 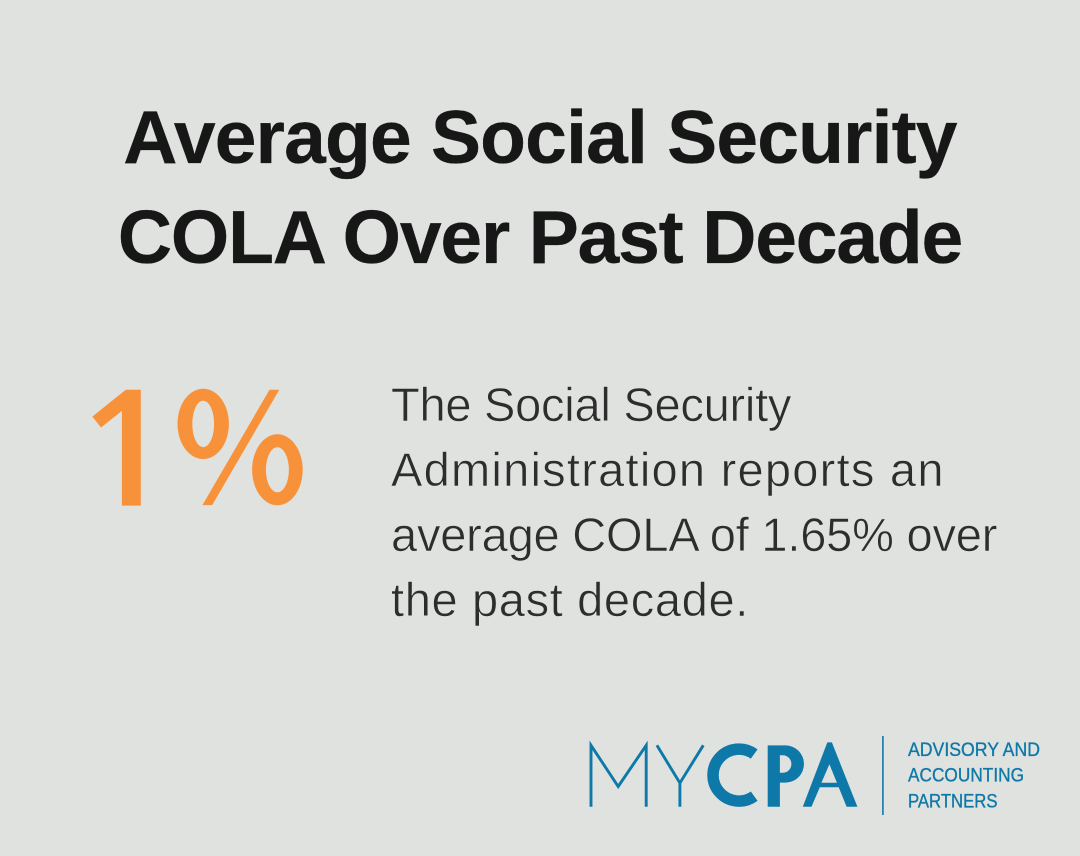 I want to click on svg-text: ACCOUNTING, so click(x=966, y=776).